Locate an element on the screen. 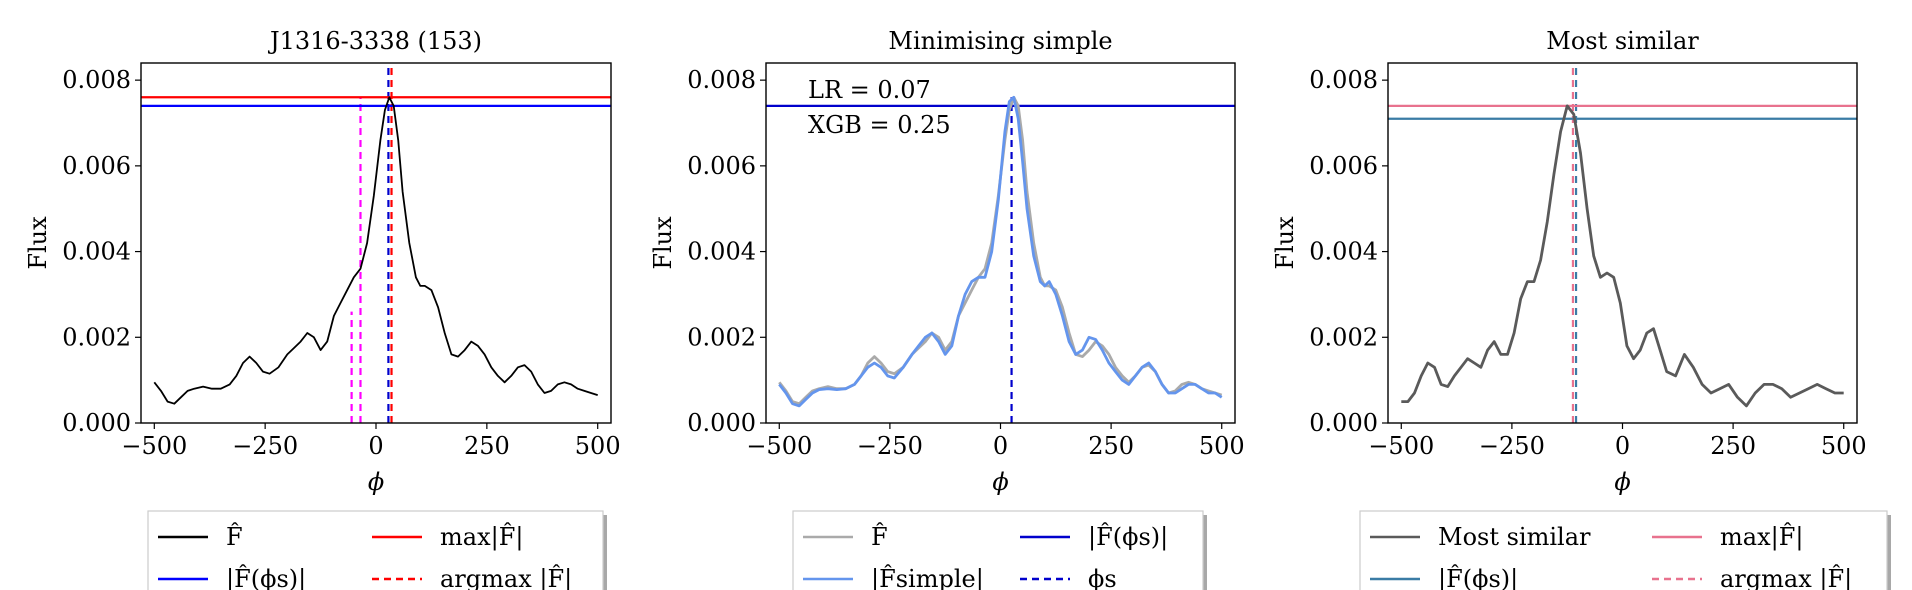  chart-title: J1316-3338 (153) is located at coordinates (374, 41).